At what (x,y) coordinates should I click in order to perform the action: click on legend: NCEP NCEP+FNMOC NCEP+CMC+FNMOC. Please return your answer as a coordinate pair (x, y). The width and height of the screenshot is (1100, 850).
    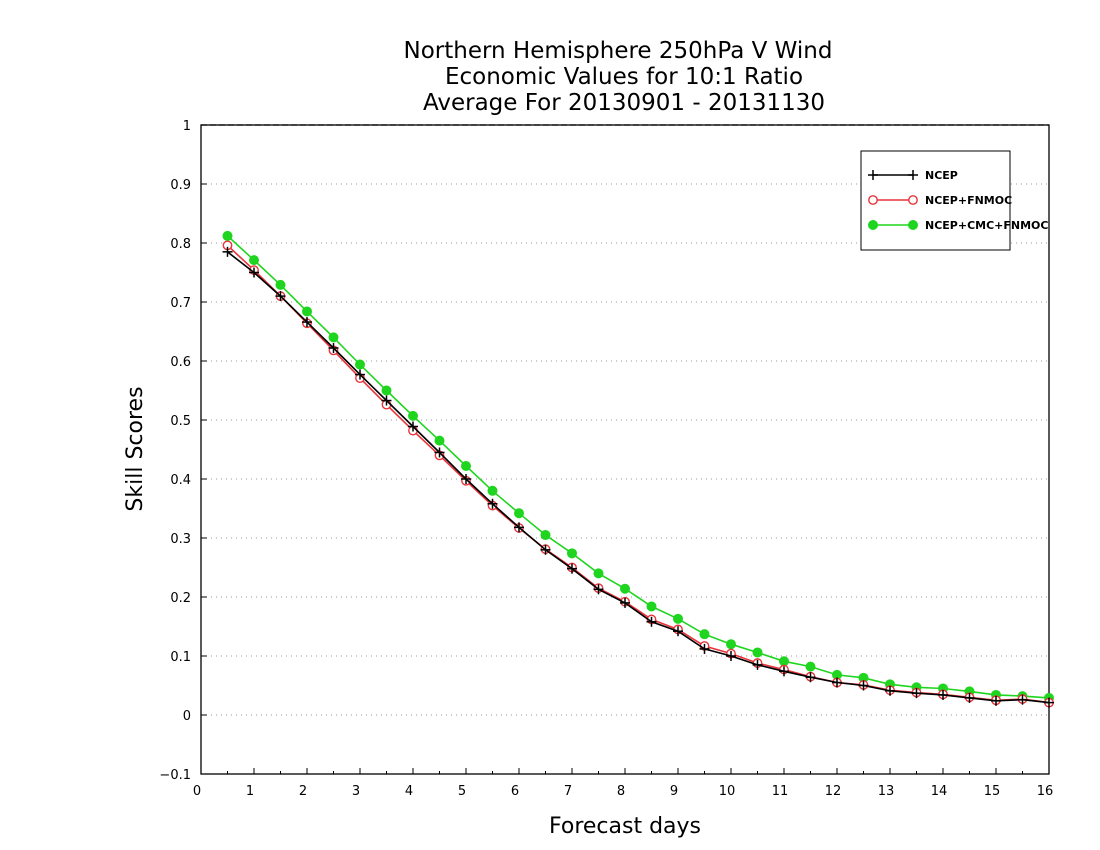
    Looking at the image, I should click on (954, 200).